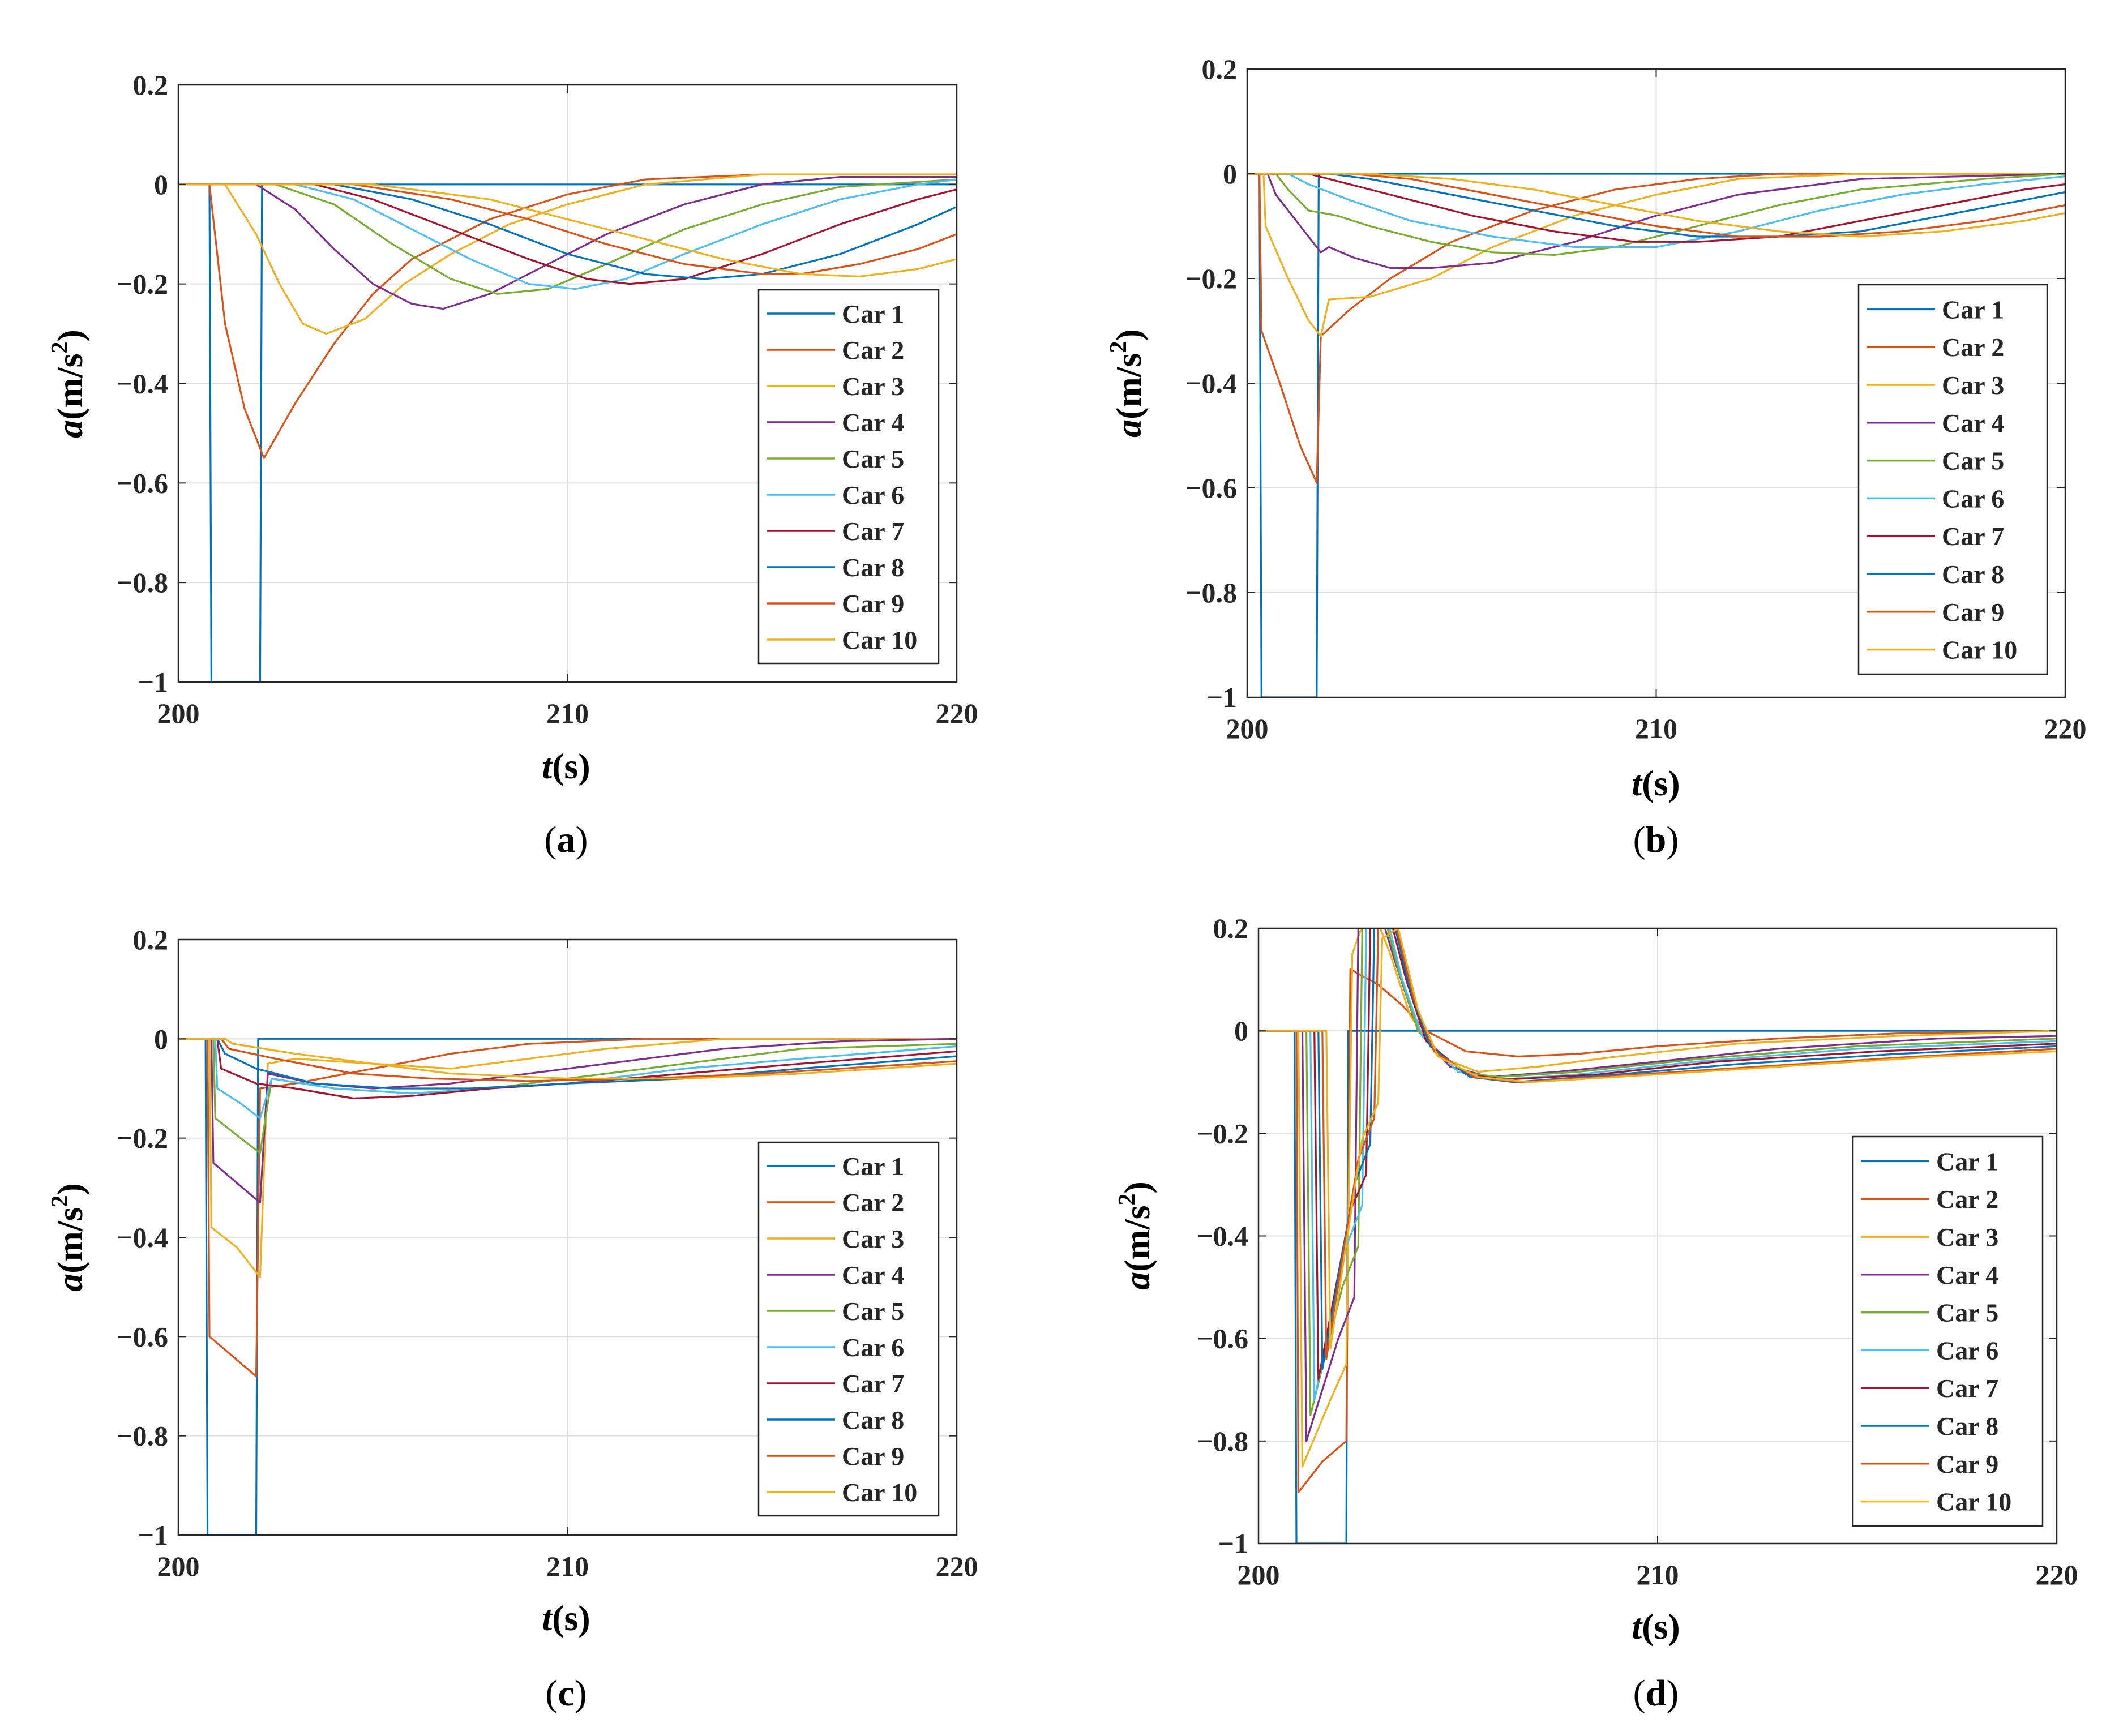  What do you see at coordinates (142, 1436) in the screenshot?
I see `y-tick-label: −0.8` at bounding box center [142, 1436].